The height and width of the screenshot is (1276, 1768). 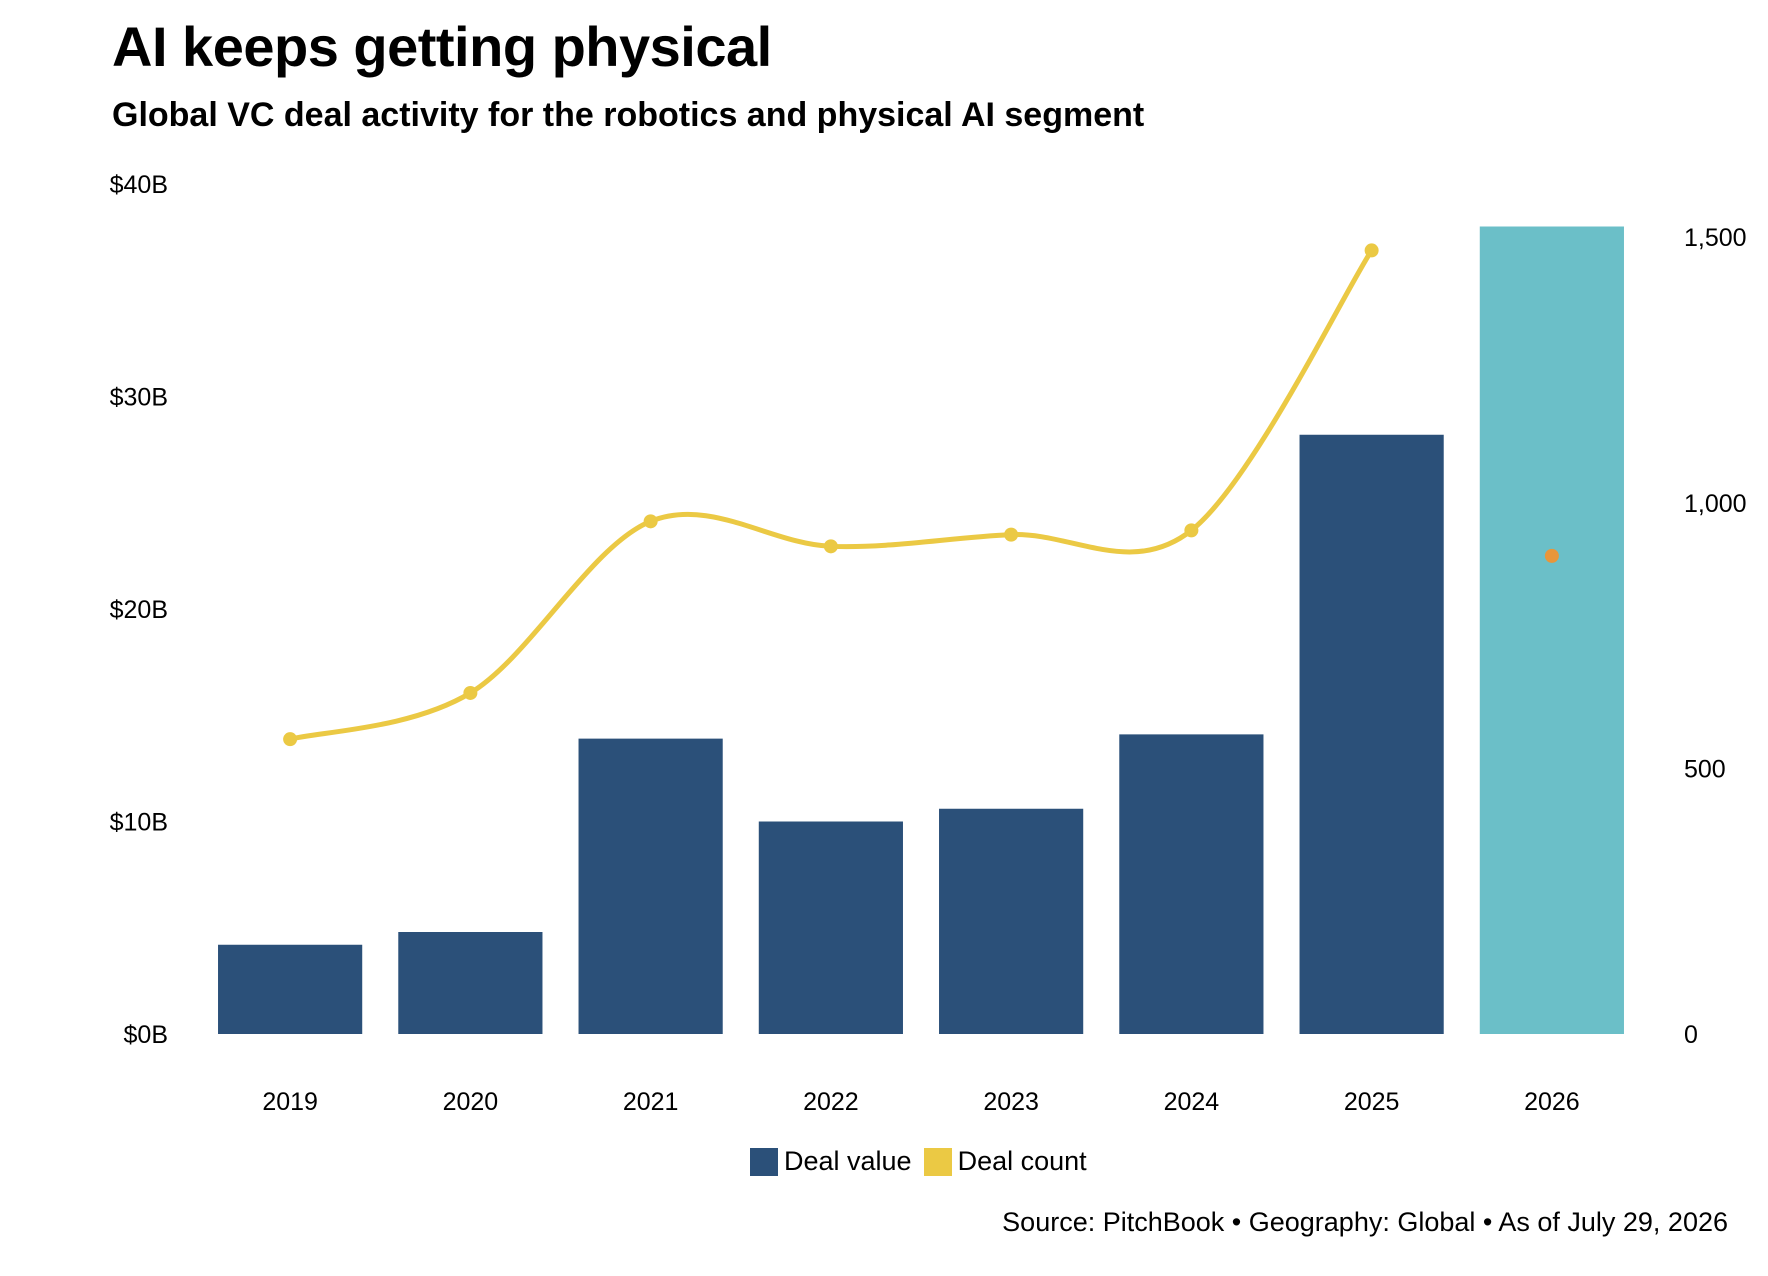 I want to click on legend-swatch-deal-count, so click(x=937, y=1161).